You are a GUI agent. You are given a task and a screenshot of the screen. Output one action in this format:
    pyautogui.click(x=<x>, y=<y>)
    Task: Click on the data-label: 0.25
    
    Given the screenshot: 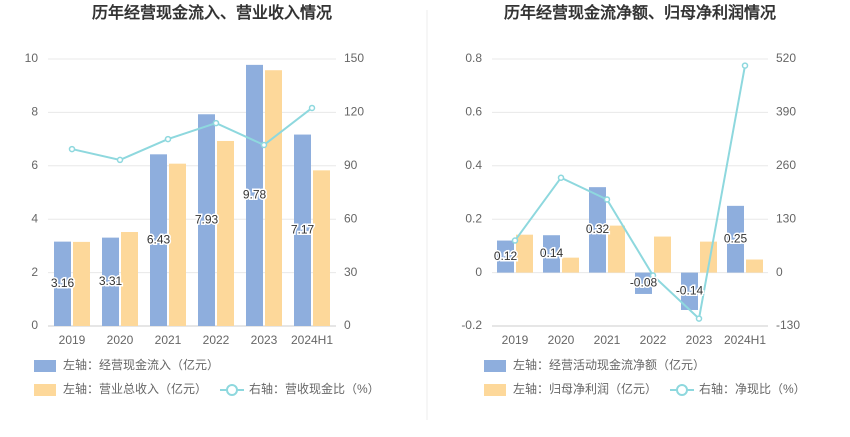 What is the action you would take?
    pyautogui.click(x=736, y=238)
    